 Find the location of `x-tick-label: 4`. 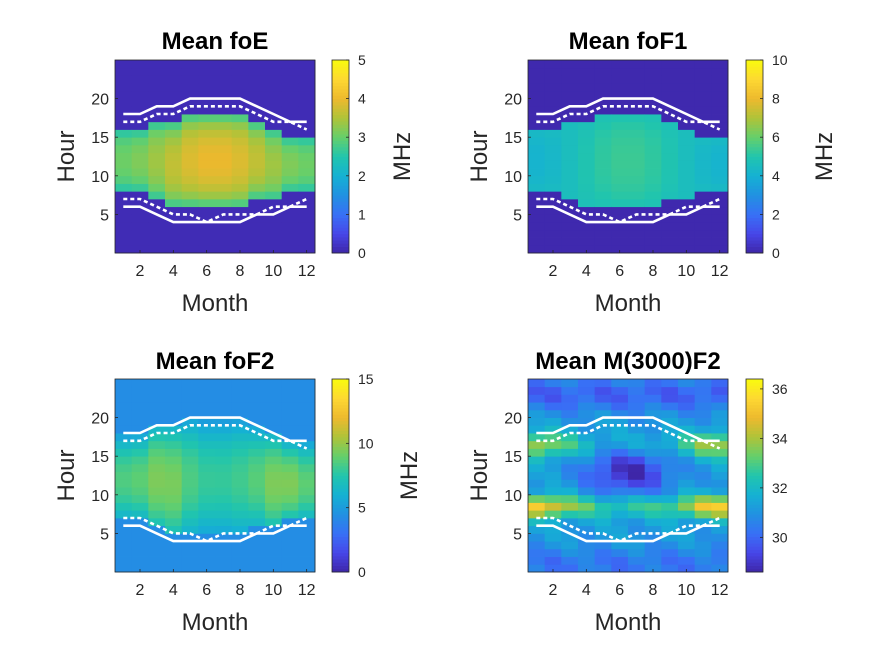

x-tick-label: 4 is located at coordinates (586, 590).